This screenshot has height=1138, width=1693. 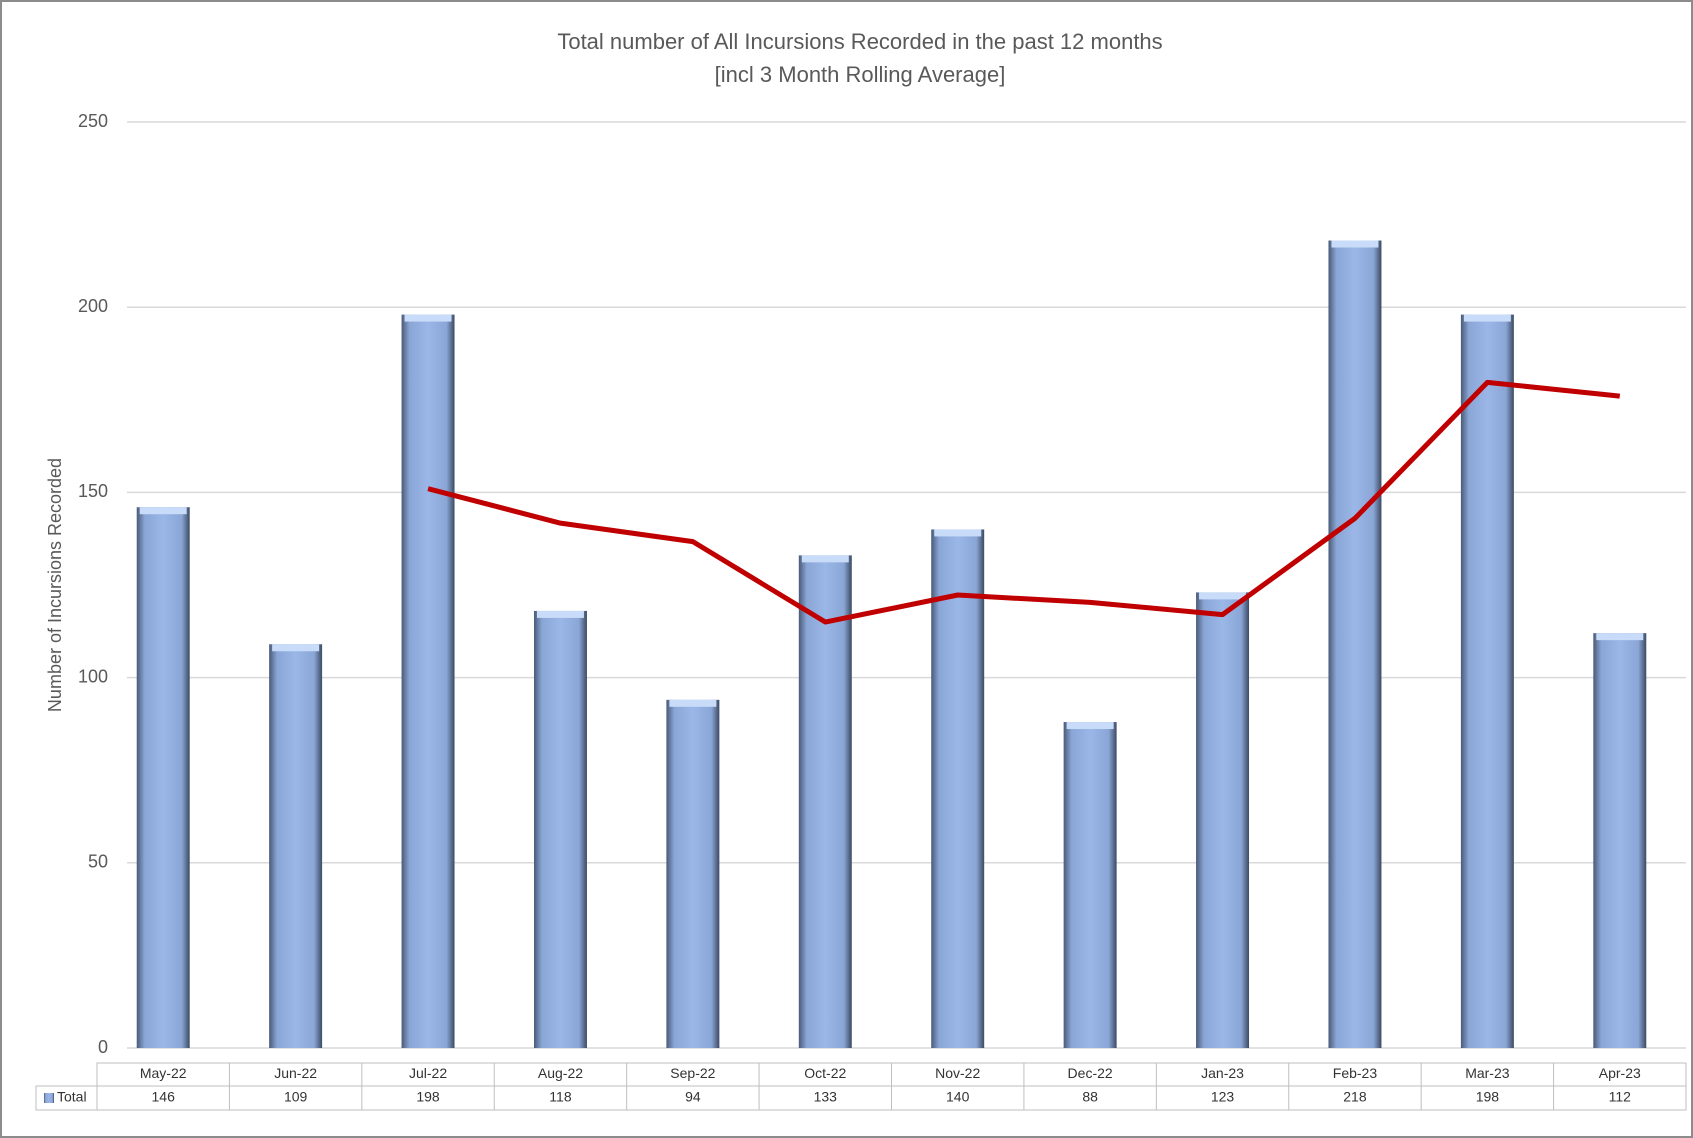 What do you see at coordinates (860, 74) in the screenshot?
I see `chart-subtitle: [incl 3 Month Rolling Average]` at bounding box center [860, 74].